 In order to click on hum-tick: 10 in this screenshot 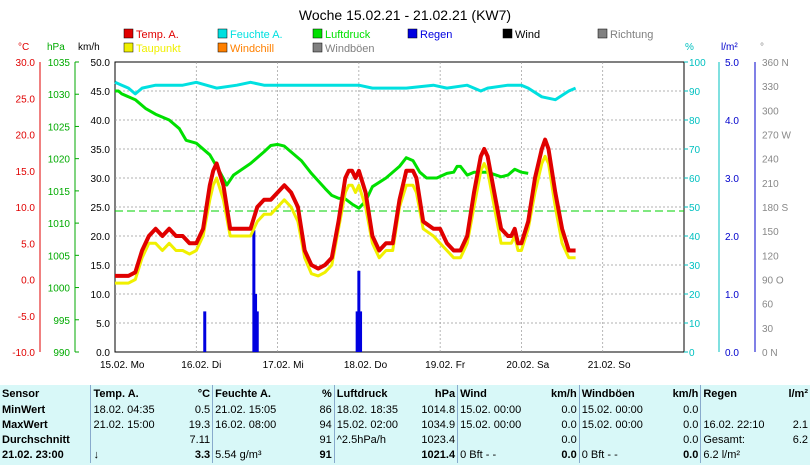, I will do `click(695, 324)`.